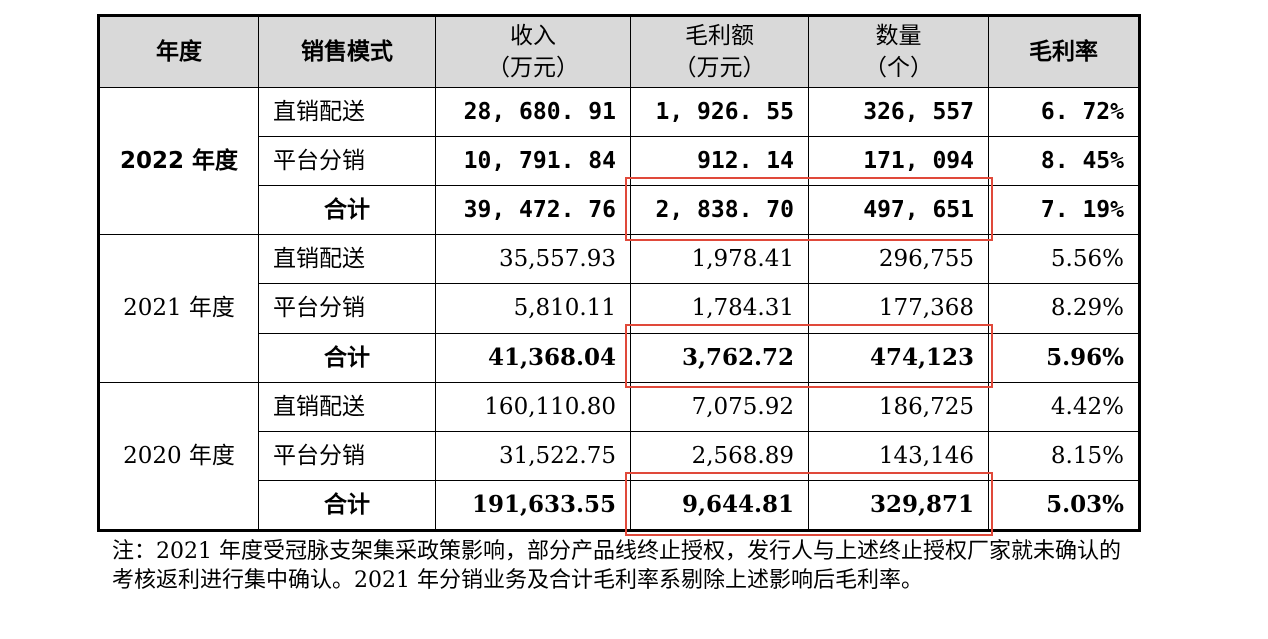 This screenshot has height=639, width=1268. What do you see at coordinates (719, 357) in the screenshot?
I see `gross-profit-cell: 3,762.72` at bounding box center [719, 357].